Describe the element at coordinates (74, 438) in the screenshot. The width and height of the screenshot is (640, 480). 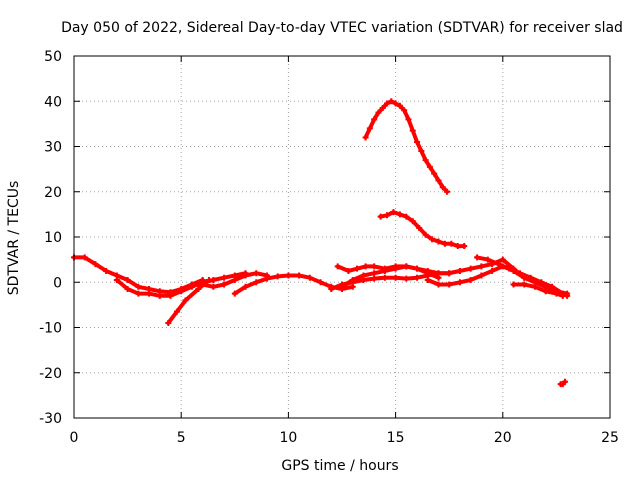
I see `x-tick-label: 0` at that location.